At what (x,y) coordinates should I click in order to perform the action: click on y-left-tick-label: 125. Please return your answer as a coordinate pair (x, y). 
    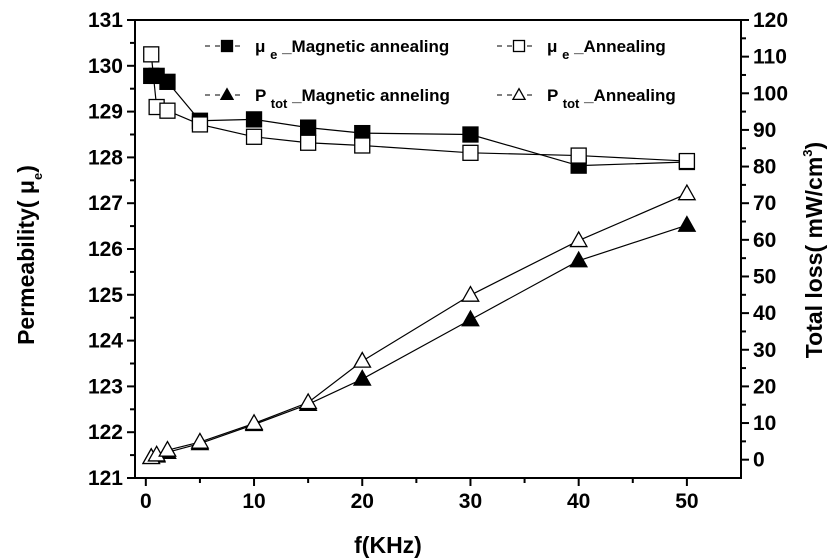
    Looking at the image, I should click on (105, 295).